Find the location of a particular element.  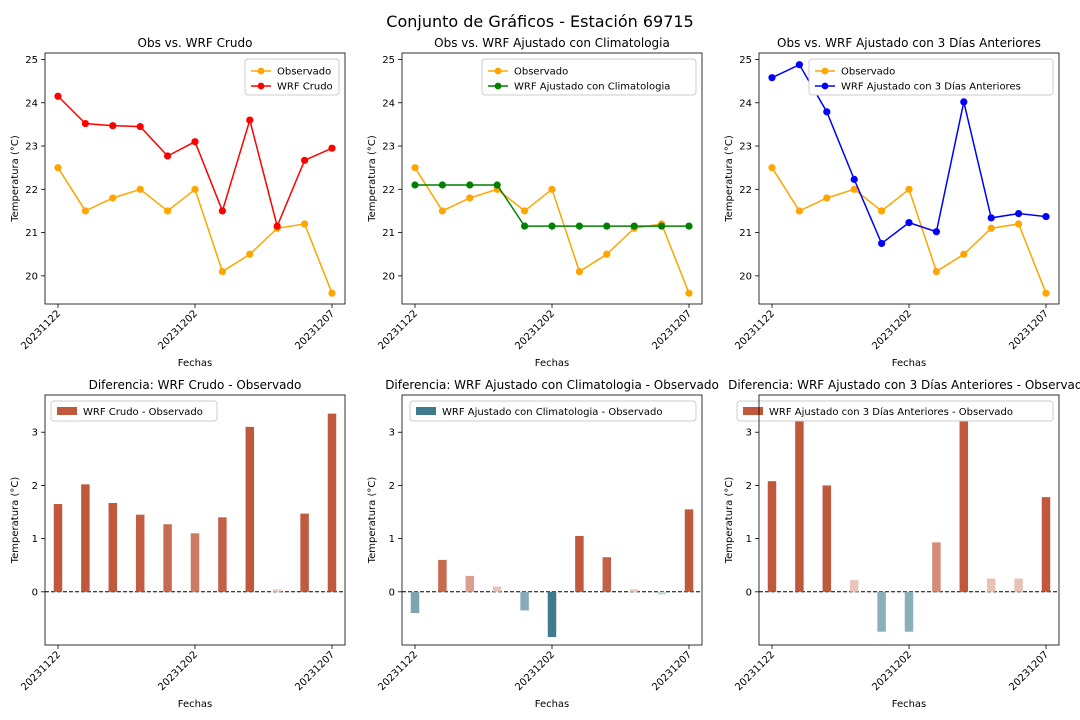

chart-title: Diferencia: WRF Crudo - Observado is located at coordinates (195, 385).